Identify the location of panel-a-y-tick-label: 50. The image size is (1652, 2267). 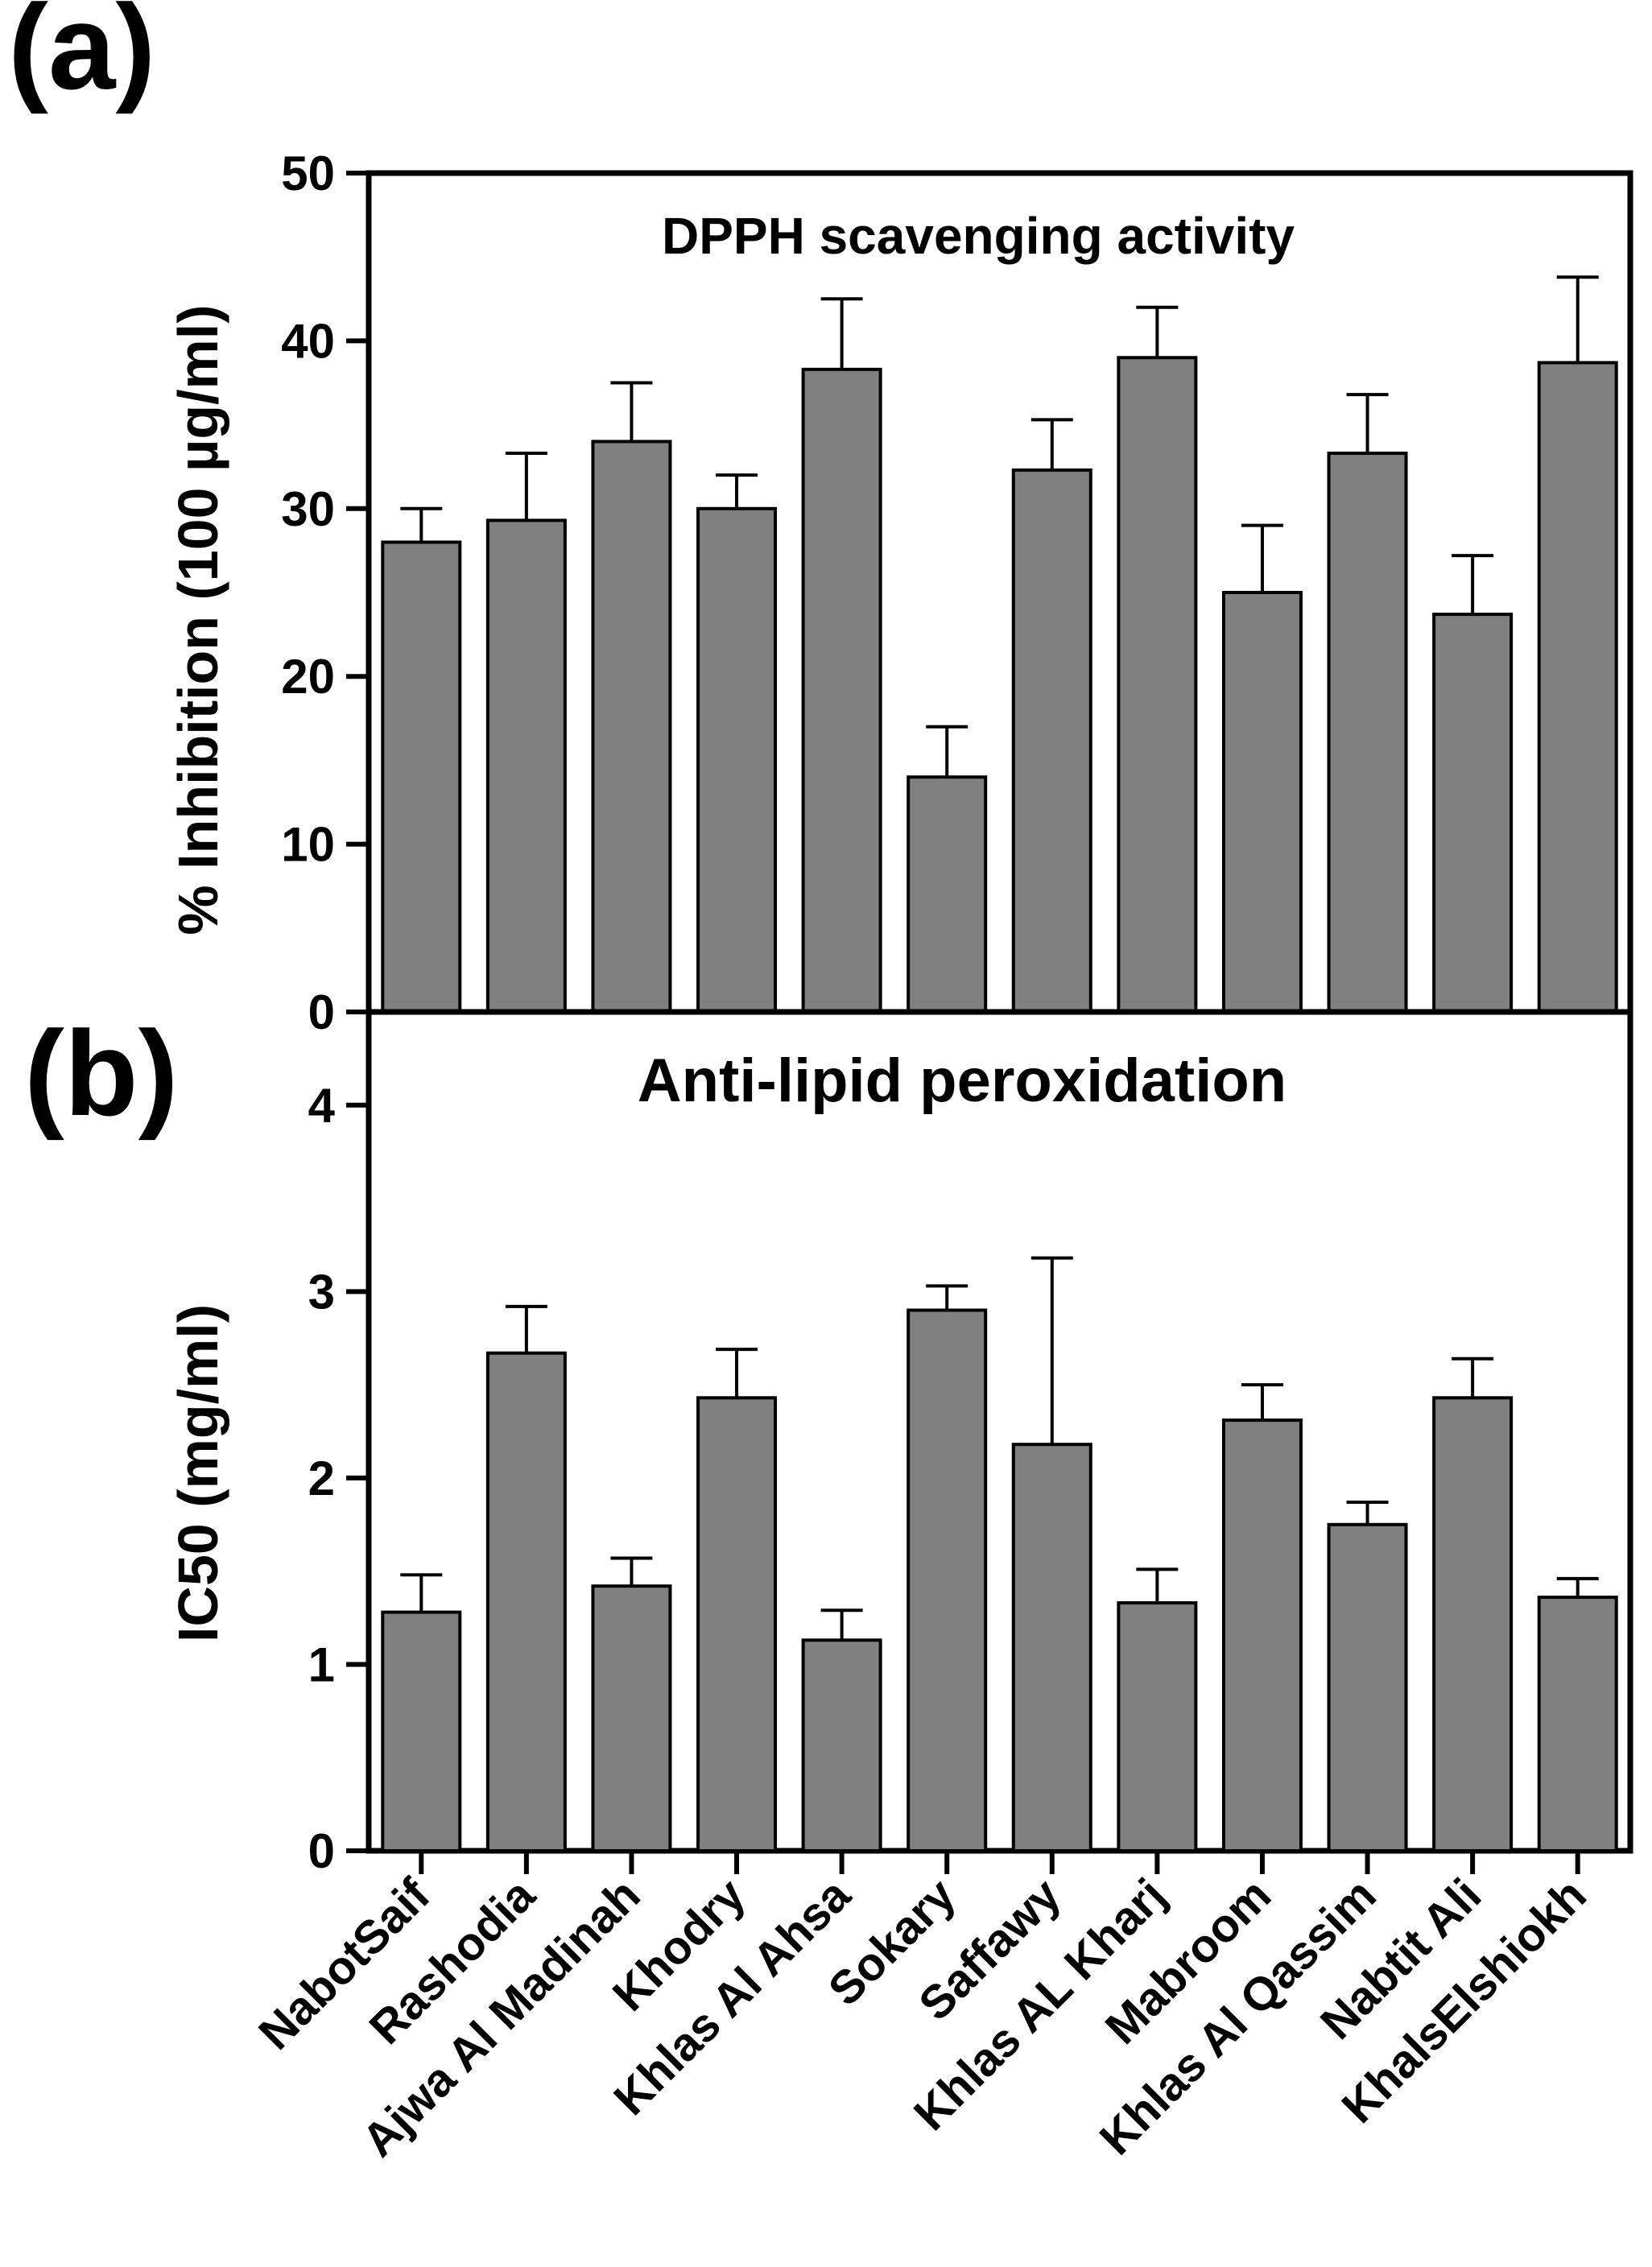
(308, 173).